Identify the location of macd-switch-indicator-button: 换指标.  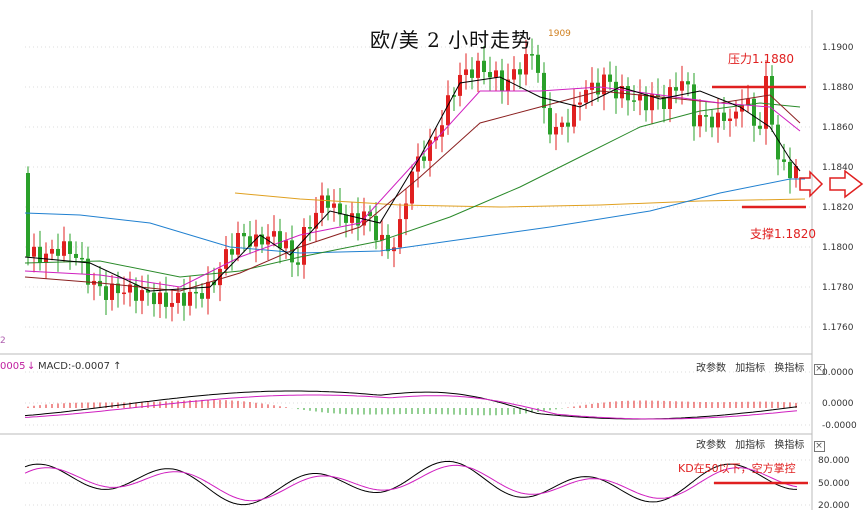
(789, 368).